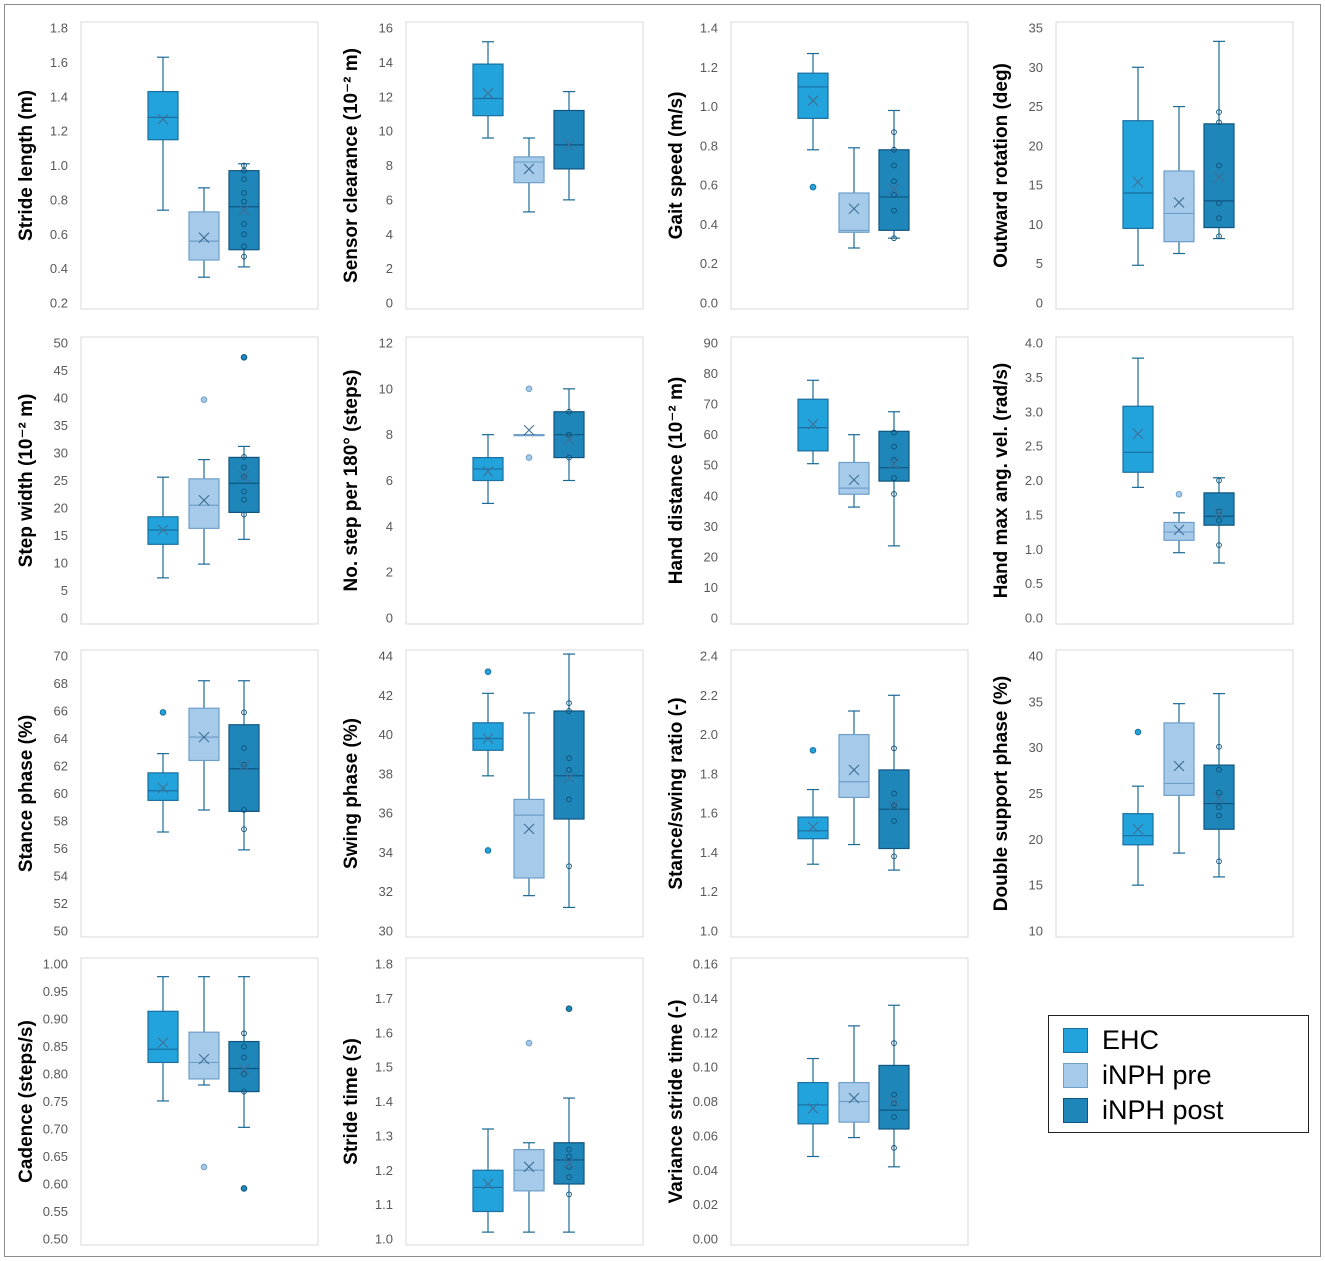 This screenshot has height=1261, width=1325. What do you see at coordinates (61, 738) in the screenshot?
I see `y-tick-label: 64` at bounding box center [61, 738].